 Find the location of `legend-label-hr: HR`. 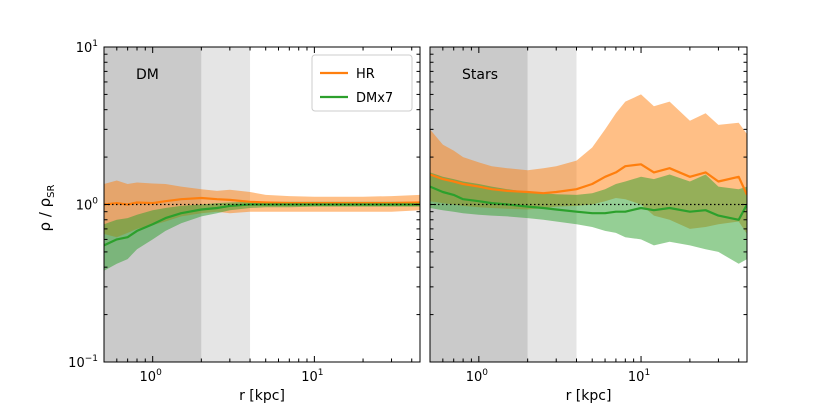

legend-label-hr: HR is located at coordinates (365, 74).